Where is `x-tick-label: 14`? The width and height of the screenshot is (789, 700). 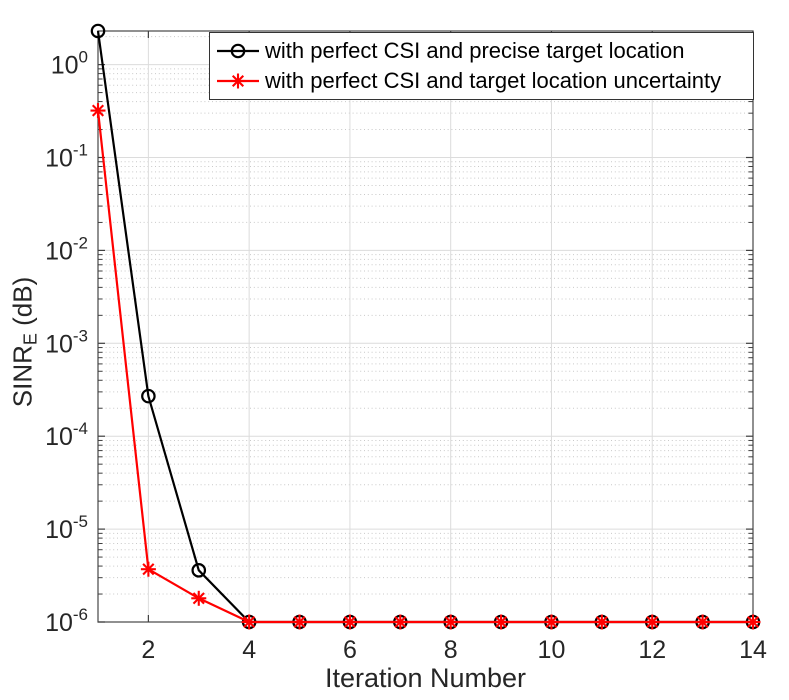 x-tick-label: 14 is located at coordinates (753, 650).